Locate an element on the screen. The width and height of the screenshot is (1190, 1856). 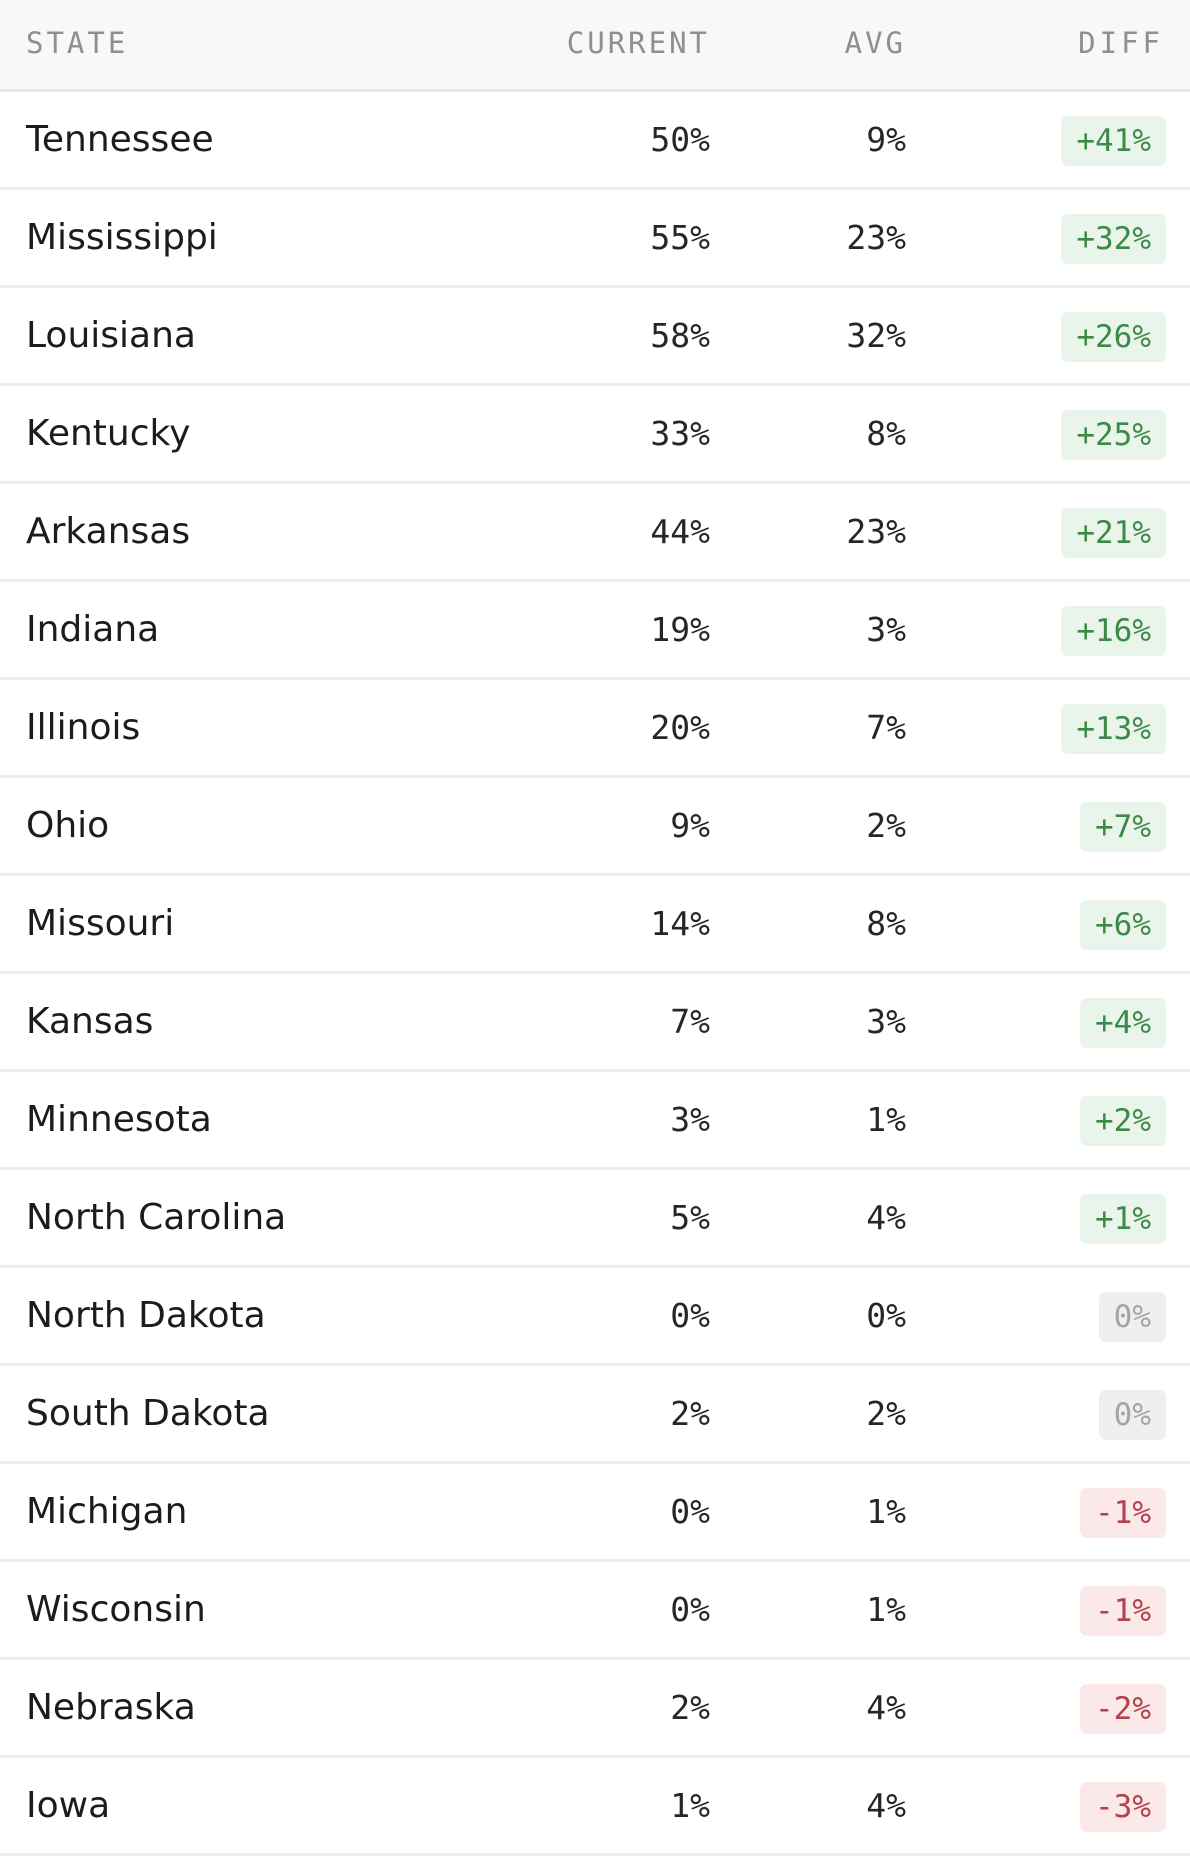
state-name: South Dakota is located at coordinates (148, 1413).